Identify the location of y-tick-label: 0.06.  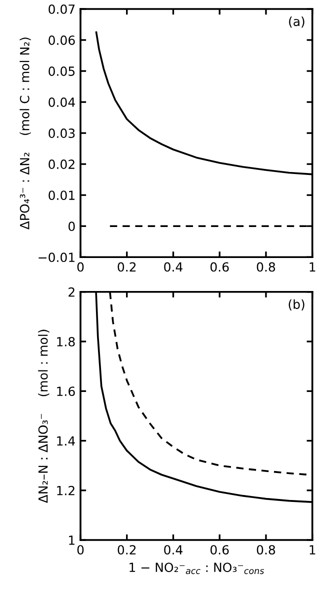
(61, 40).